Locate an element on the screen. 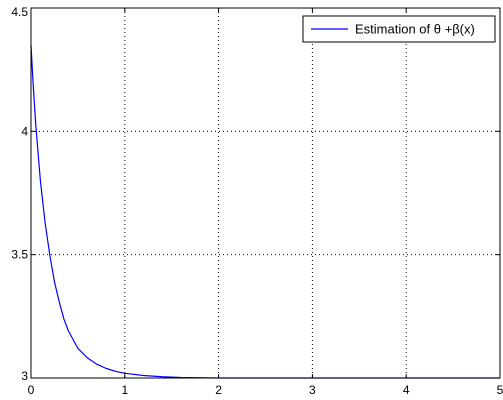 The width and height of the screenshot is (503, 400). y-tick-label: 3.5 is located at coordinates (19, 255).